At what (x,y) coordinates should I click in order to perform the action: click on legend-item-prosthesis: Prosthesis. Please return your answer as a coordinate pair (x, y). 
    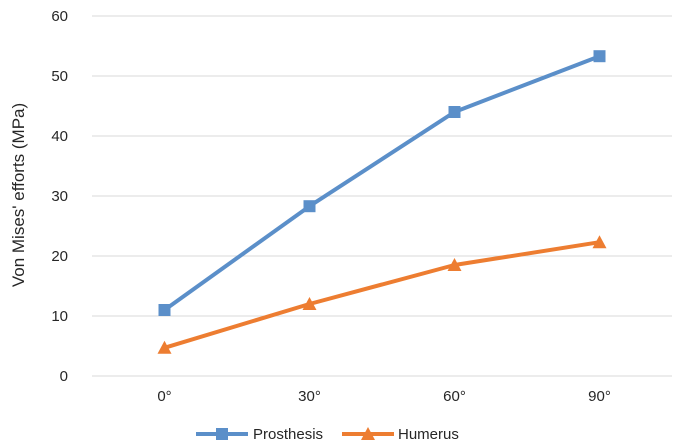
    Looking at the image, I should click on (259, 434).